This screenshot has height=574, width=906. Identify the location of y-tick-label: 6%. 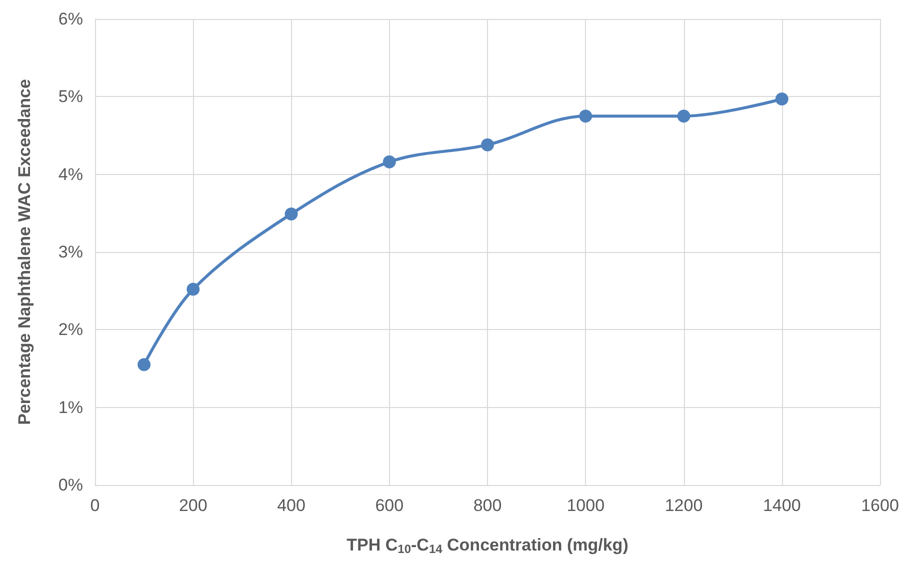
(70, 19).